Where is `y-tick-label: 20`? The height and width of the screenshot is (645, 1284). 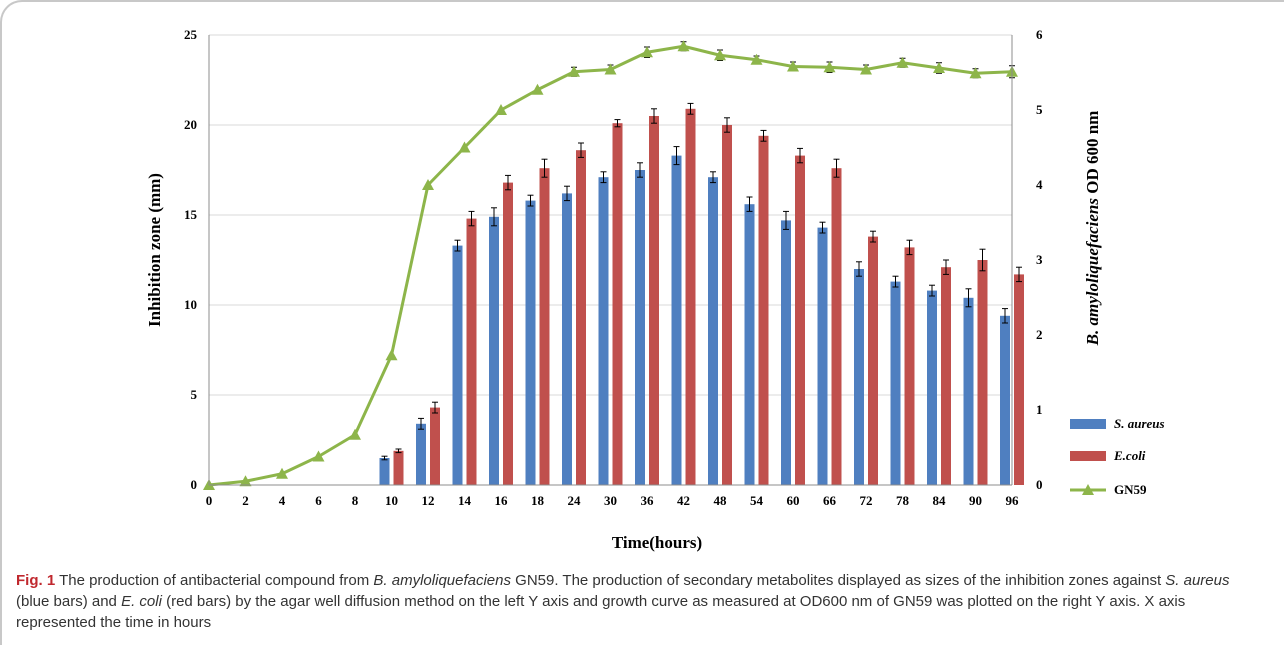 y-tick-label: 20 is located at coordinates (190, 124).